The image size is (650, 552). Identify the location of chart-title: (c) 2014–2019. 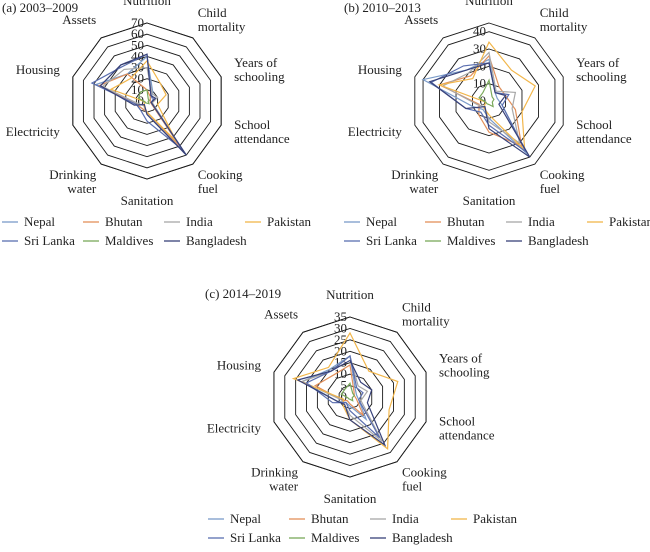
(243, 293).